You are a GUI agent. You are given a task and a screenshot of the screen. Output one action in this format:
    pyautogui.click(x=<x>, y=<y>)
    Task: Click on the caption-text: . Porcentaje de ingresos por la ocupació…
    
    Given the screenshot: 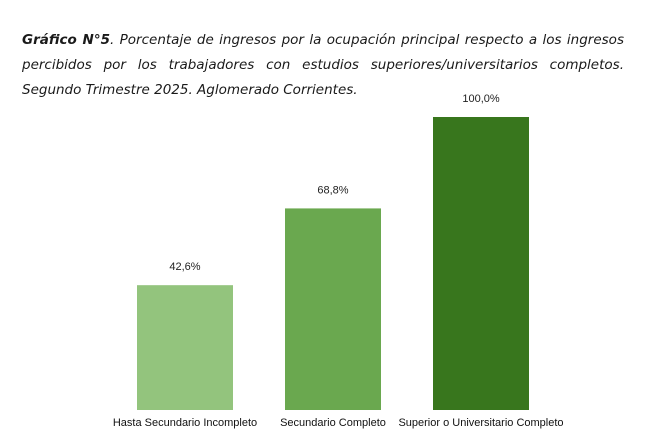 What is the action you would take?
    pyautogui.click(x=323, y=64)
    